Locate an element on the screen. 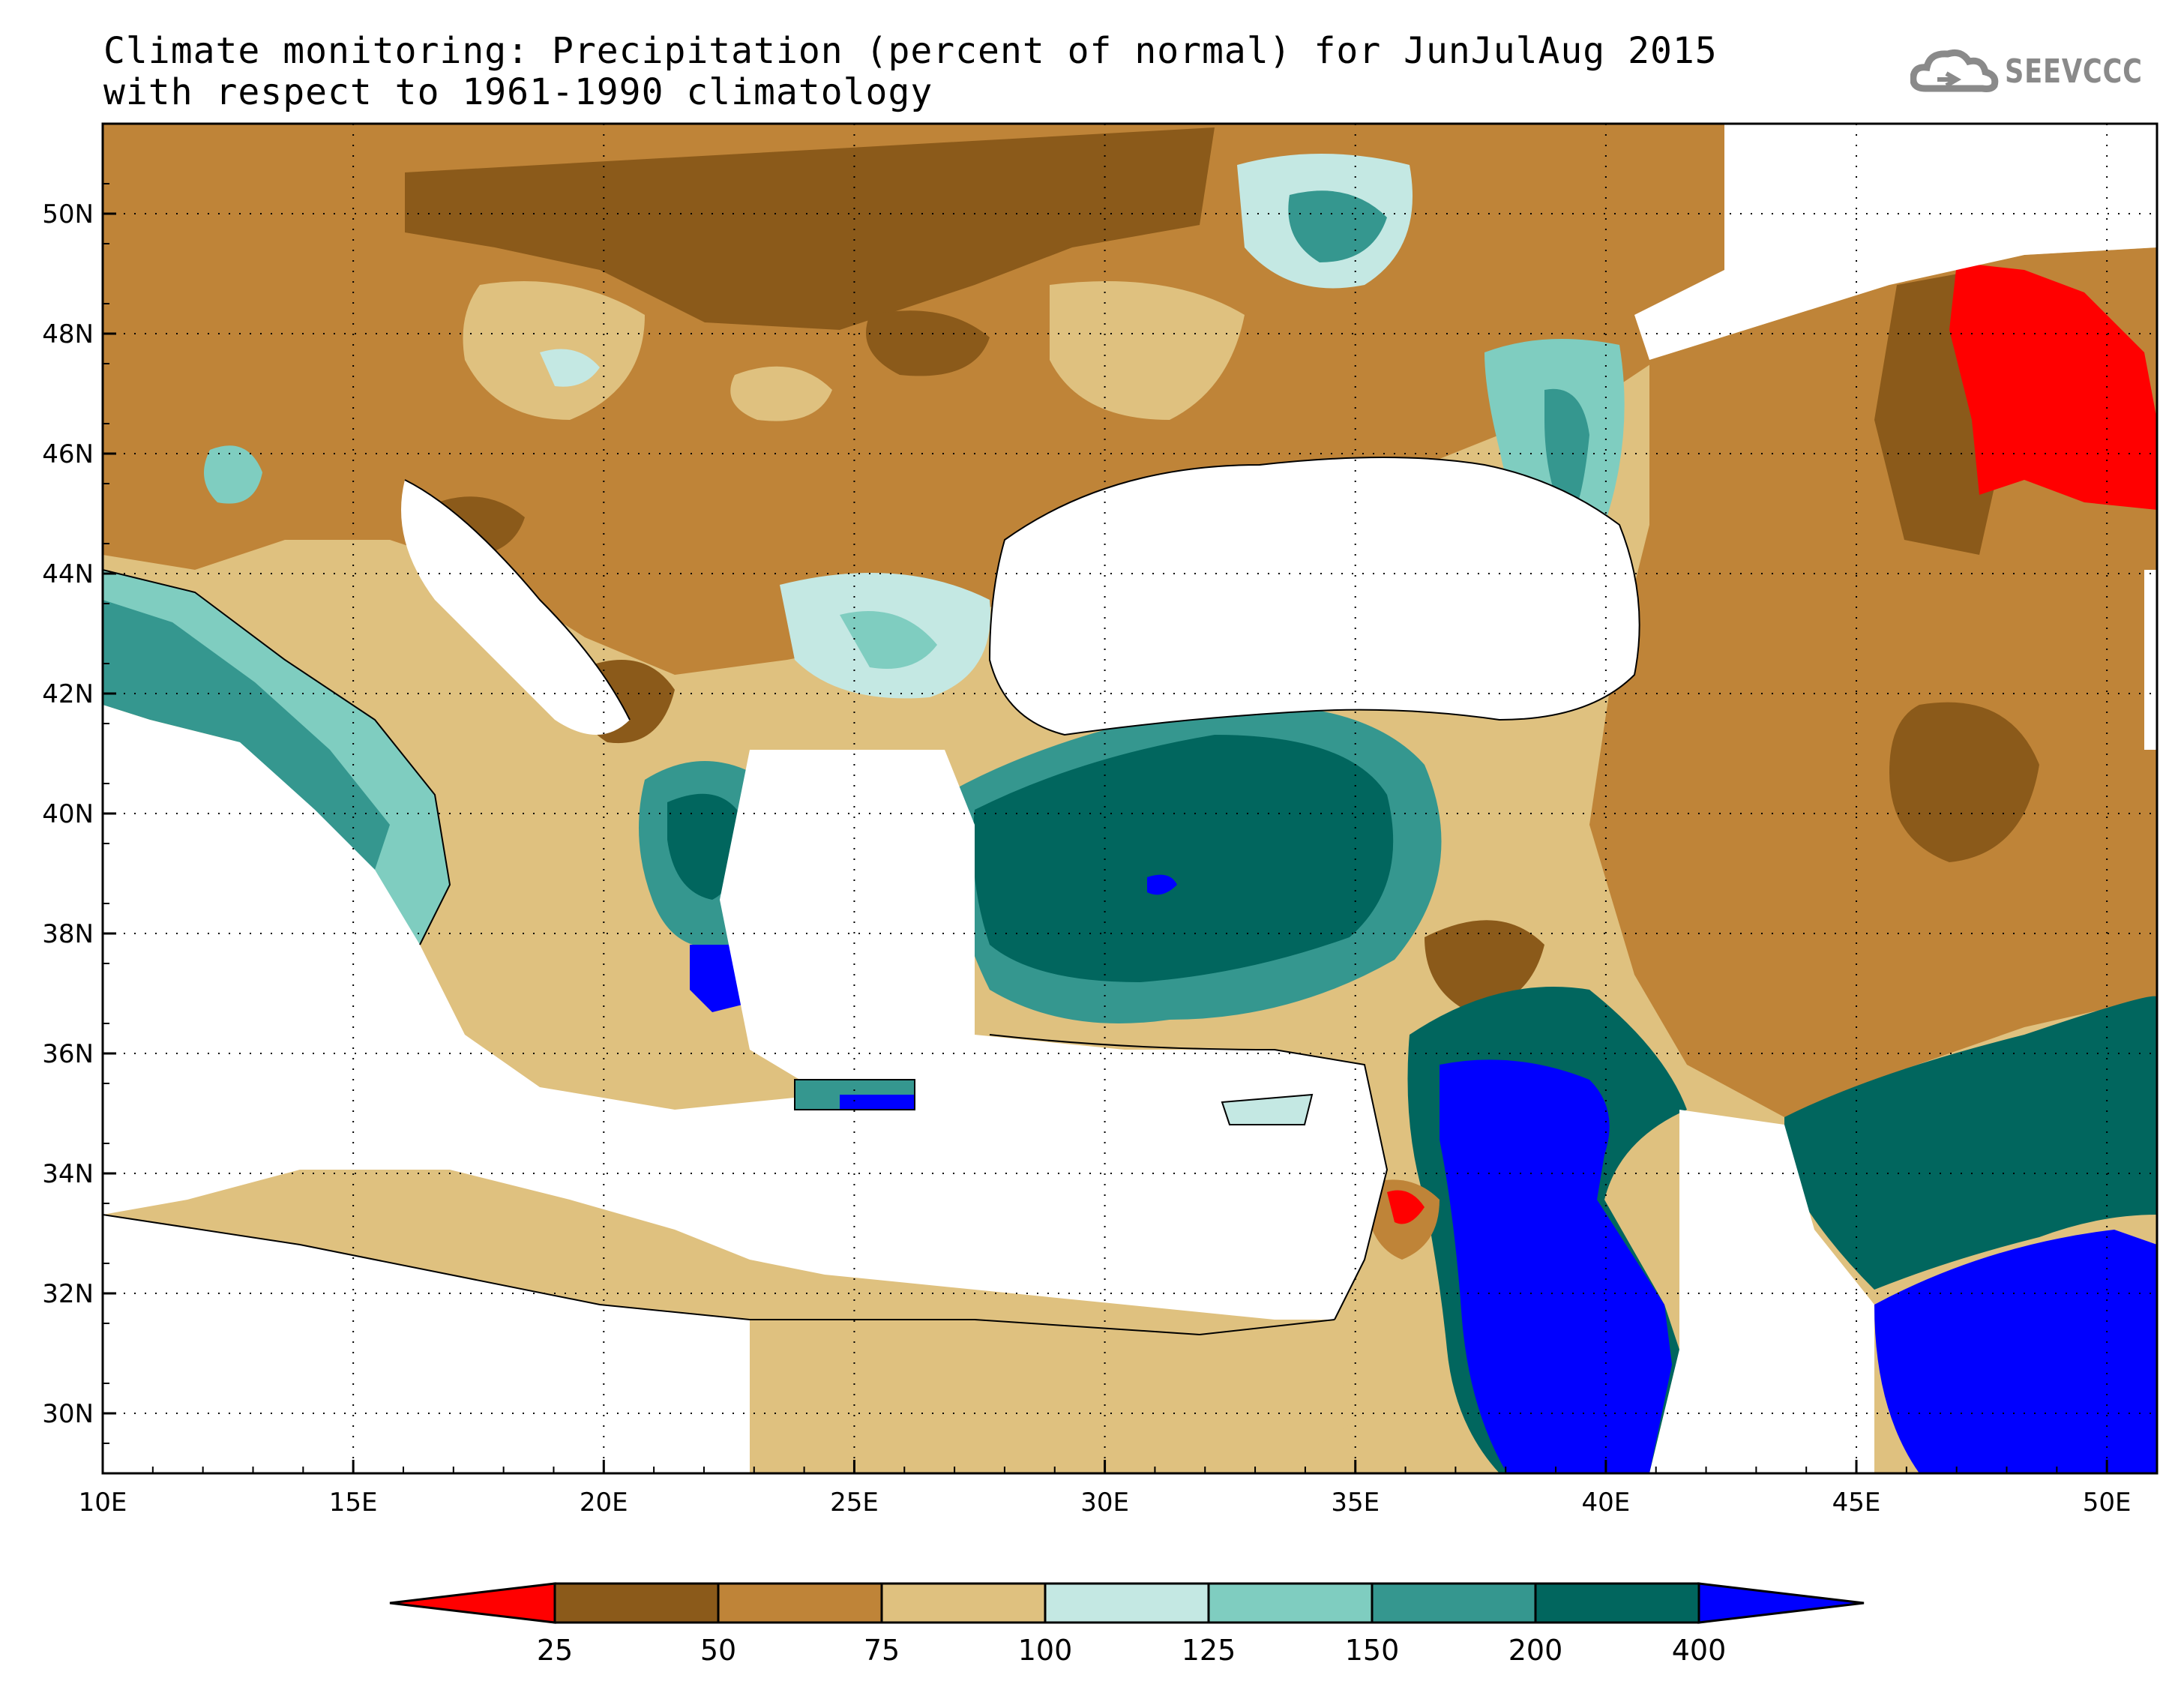 This screenshot has width=2184, height=1687. y-tick-label: 30N is located at coordinates (68, 1414).